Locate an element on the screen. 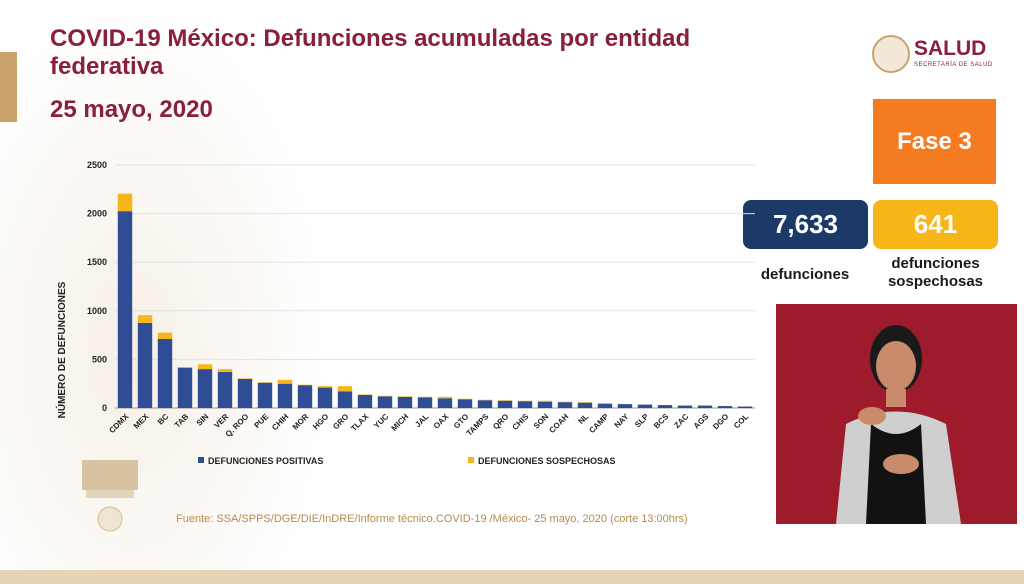  interpreter-figure is located at coordinates (898, 424).